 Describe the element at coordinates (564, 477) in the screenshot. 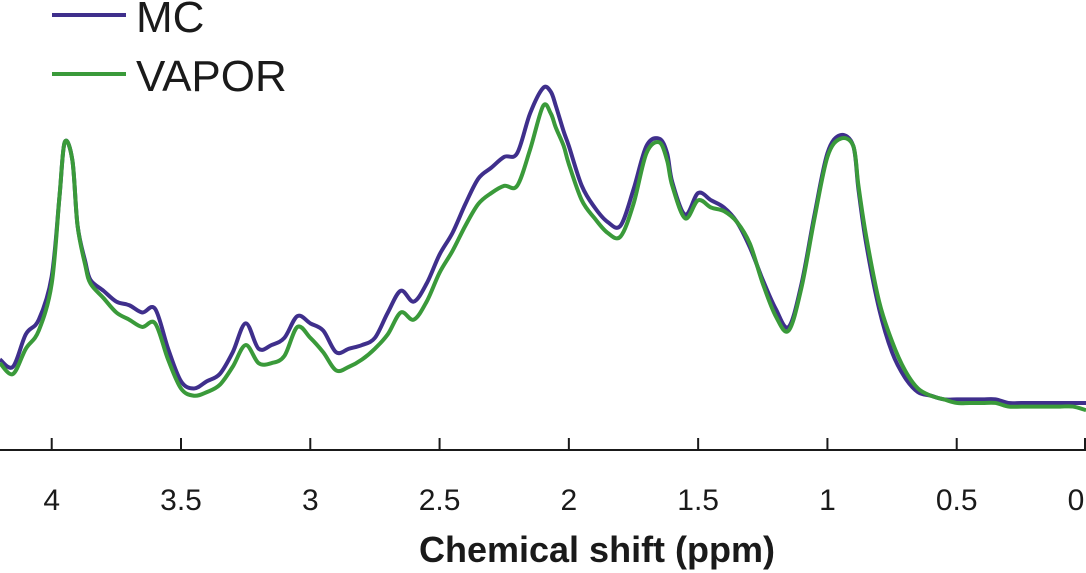

I see `x-ticks: 4 3.5 3 2.5 2 1.5 1 0.5 0` at that location.